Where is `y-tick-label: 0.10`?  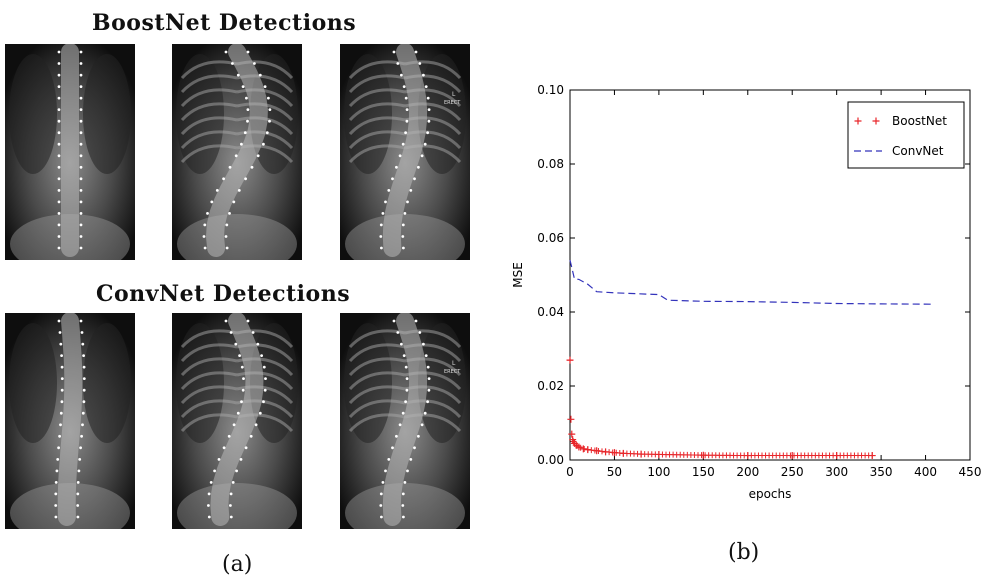 y-tick-label: 0.10 is located at coordinates (550, 90).